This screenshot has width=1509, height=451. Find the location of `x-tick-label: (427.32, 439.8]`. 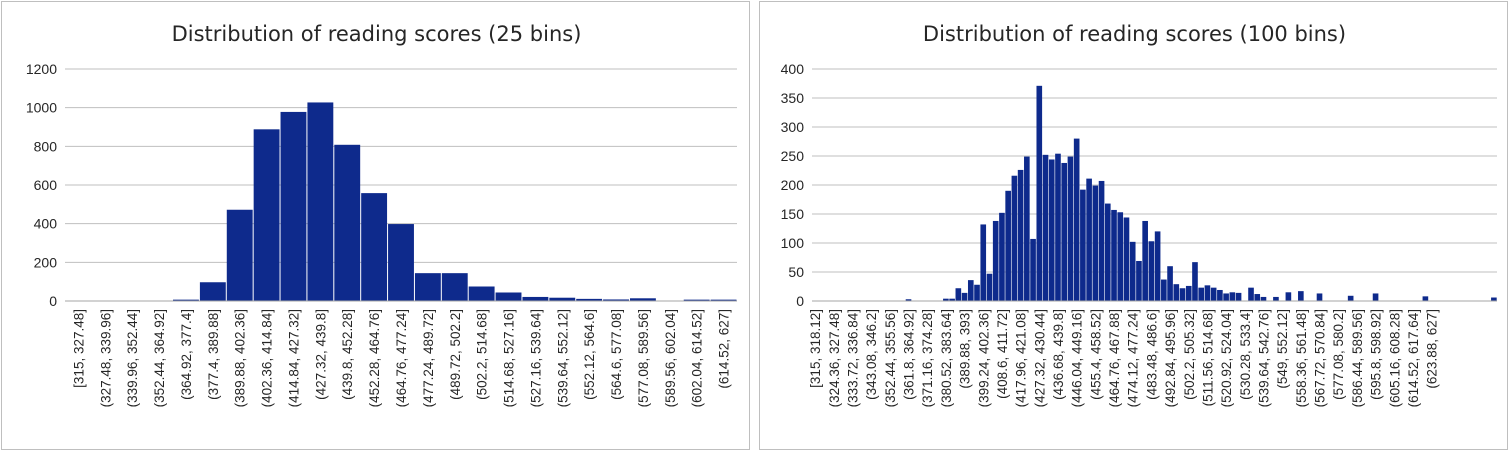

x-tick-label: (427.32, 439.8] is located at coordinates (320, 354).